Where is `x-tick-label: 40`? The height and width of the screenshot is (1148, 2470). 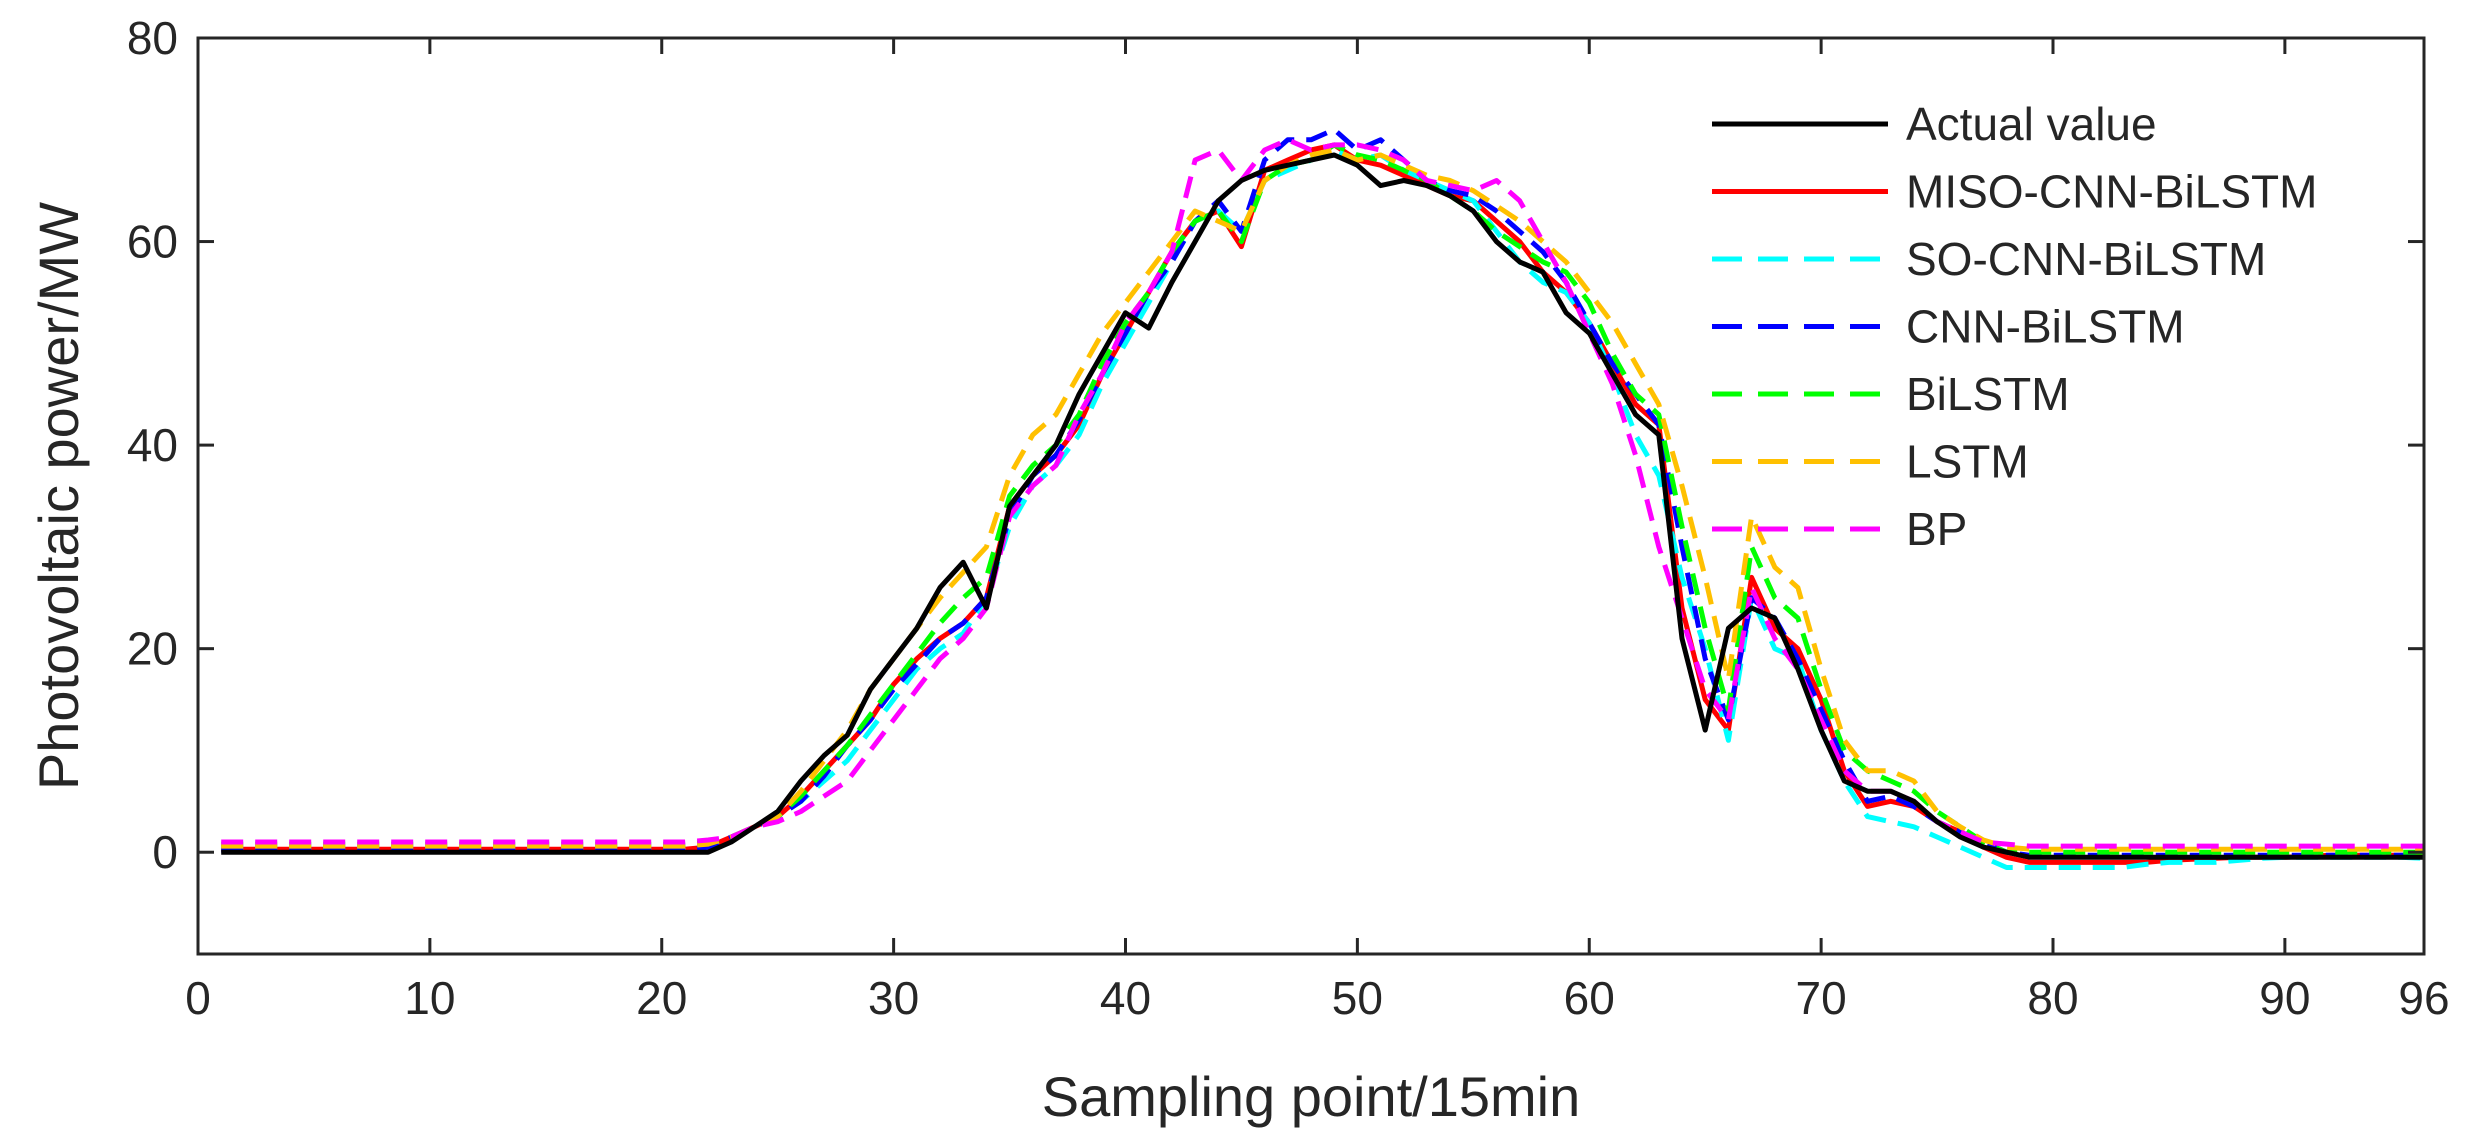
x-tick-label: 40 is located at coordinates (1125, 998).